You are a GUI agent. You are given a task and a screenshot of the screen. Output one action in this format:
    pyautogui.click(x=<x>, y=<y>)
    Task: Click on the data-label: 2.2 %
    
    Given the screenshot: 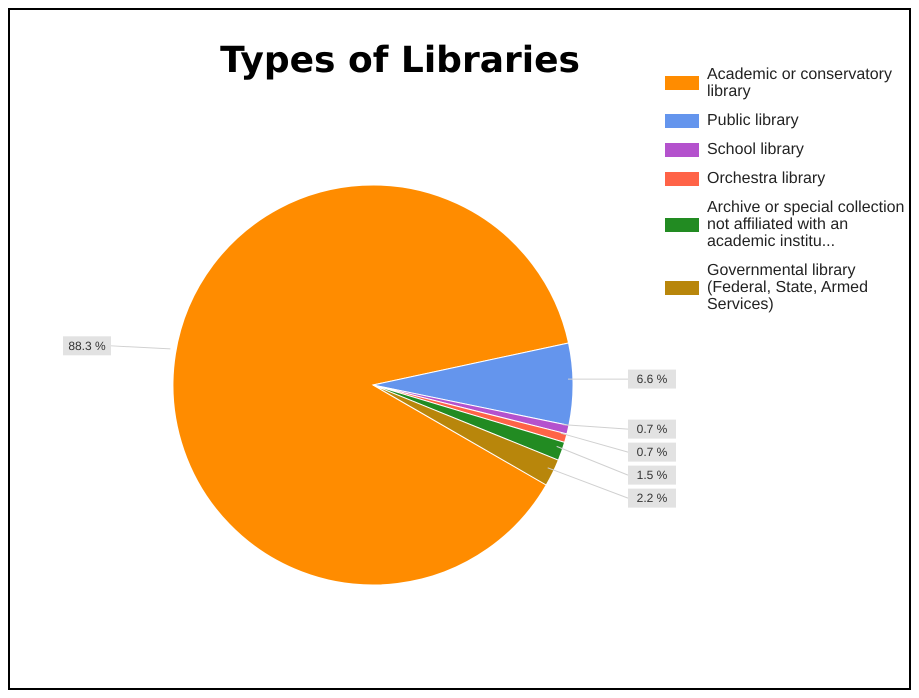 What is the action you would take?
    pyautogui.click(x=652, y=498)
    